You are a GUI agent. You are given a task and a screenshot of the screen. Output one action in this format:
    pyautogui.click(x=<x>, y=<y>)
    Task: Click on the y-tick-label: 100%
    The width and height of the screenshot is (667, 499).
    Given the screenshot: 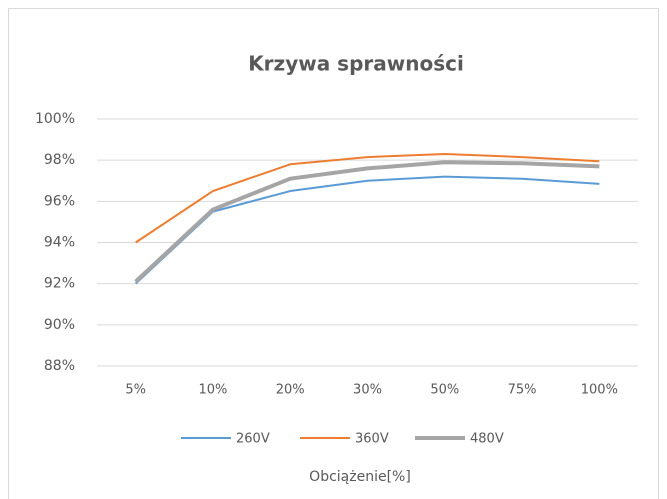 What is the action you would take?
    pyautogui.click(x=55, y=119)
    